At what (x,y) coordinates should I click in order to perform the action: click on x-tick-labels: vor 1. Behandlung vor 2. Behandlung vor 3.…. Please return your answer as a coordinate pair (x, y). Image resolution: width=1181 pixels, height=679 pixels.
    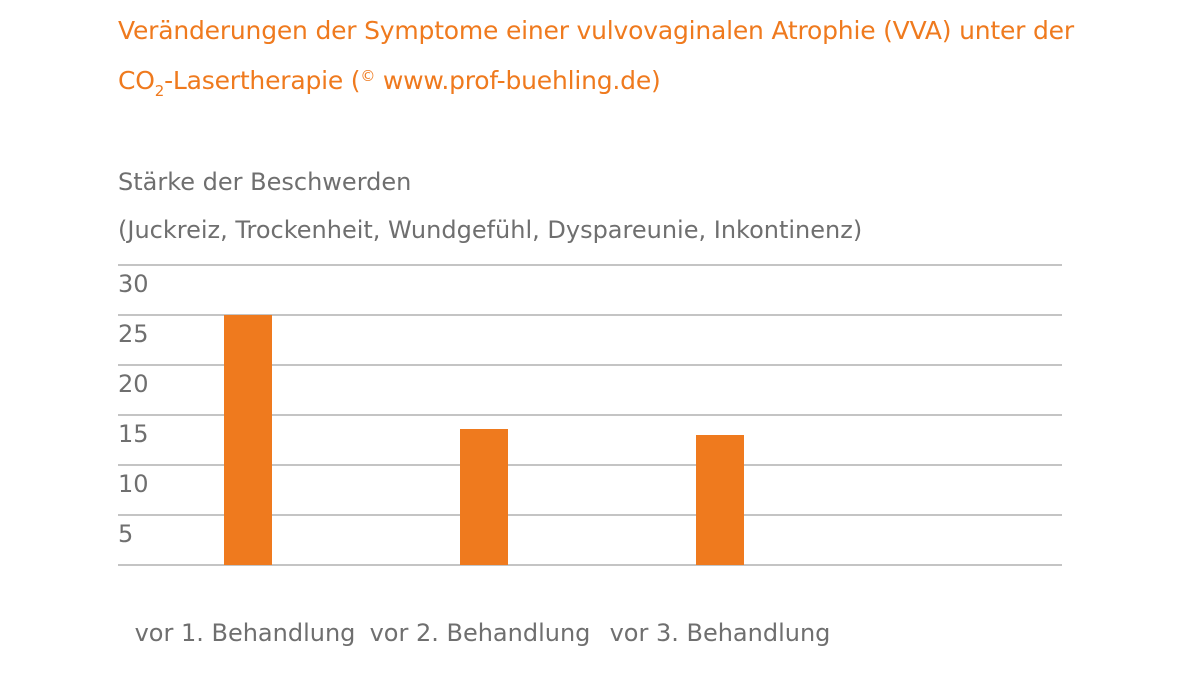
    Looking at the image, I should click on (483, 633).